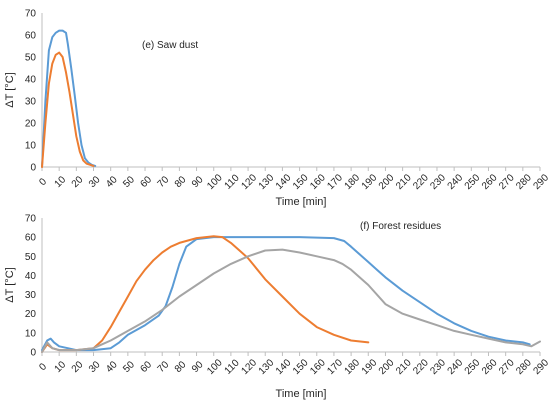  I want to click on panel-e-y-tick-label: 70, so click(31, 14).